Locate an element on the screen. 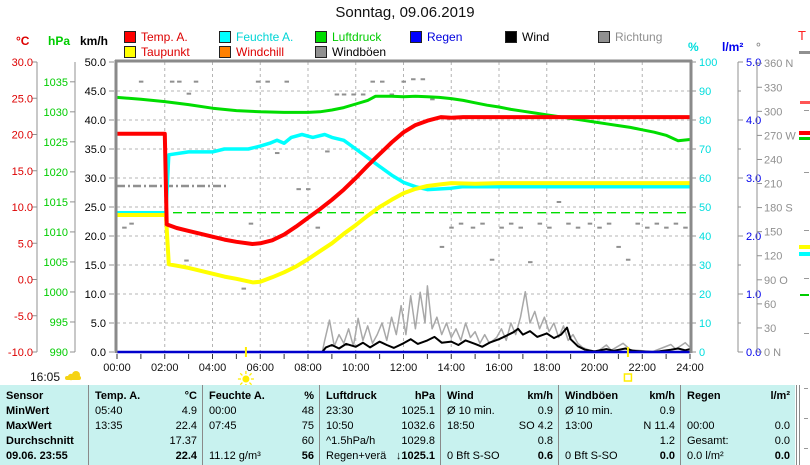 The image size is (810, 465). table-row: 0.8 is located at coordinates (499, 440).